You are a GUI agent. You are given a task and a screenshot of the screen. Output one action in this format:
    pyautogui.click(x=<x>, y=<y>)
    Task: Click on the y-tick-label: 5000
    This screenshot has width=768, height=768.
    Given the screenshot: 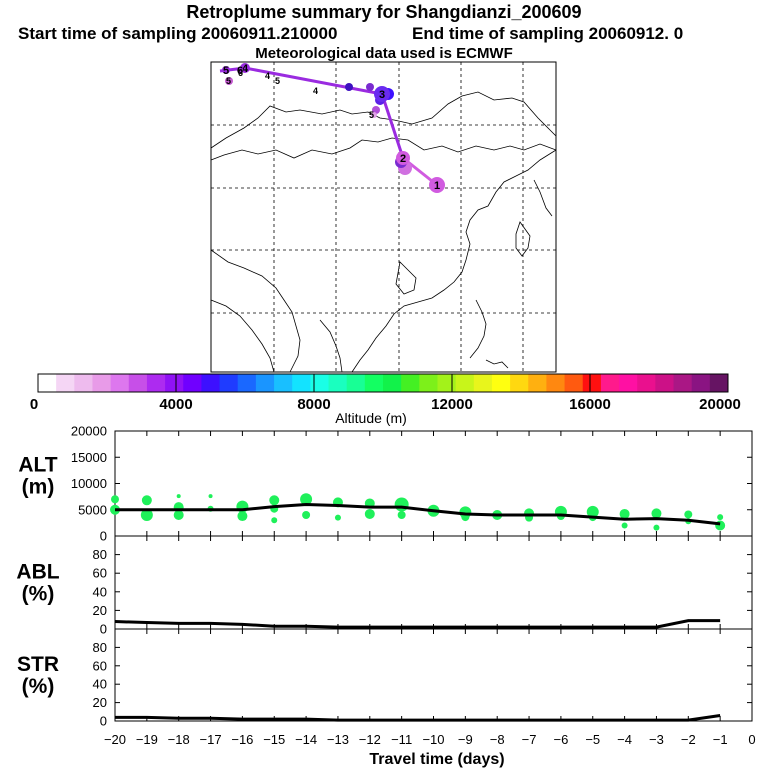 What is the action you would take?
    pyautogui.click(x=92, y=509)
    